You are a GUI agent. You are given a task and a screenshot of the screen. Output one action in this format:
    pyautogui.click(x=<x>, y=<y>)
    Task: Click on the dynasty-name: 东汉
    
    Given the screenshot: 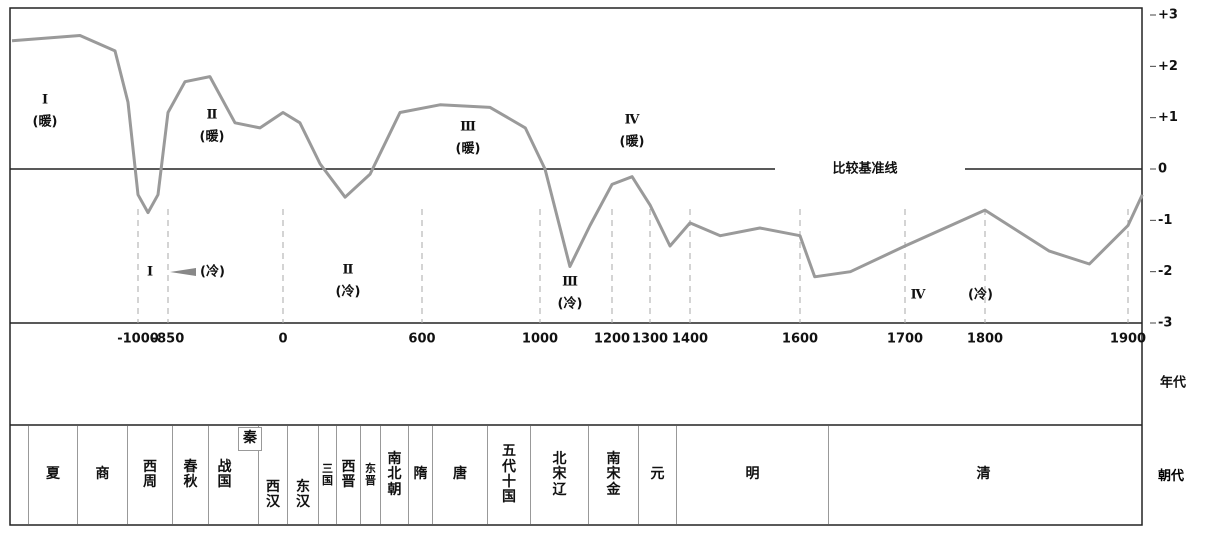 What is the action you would take?
    pyautogui.click(x=302, y=494)
    